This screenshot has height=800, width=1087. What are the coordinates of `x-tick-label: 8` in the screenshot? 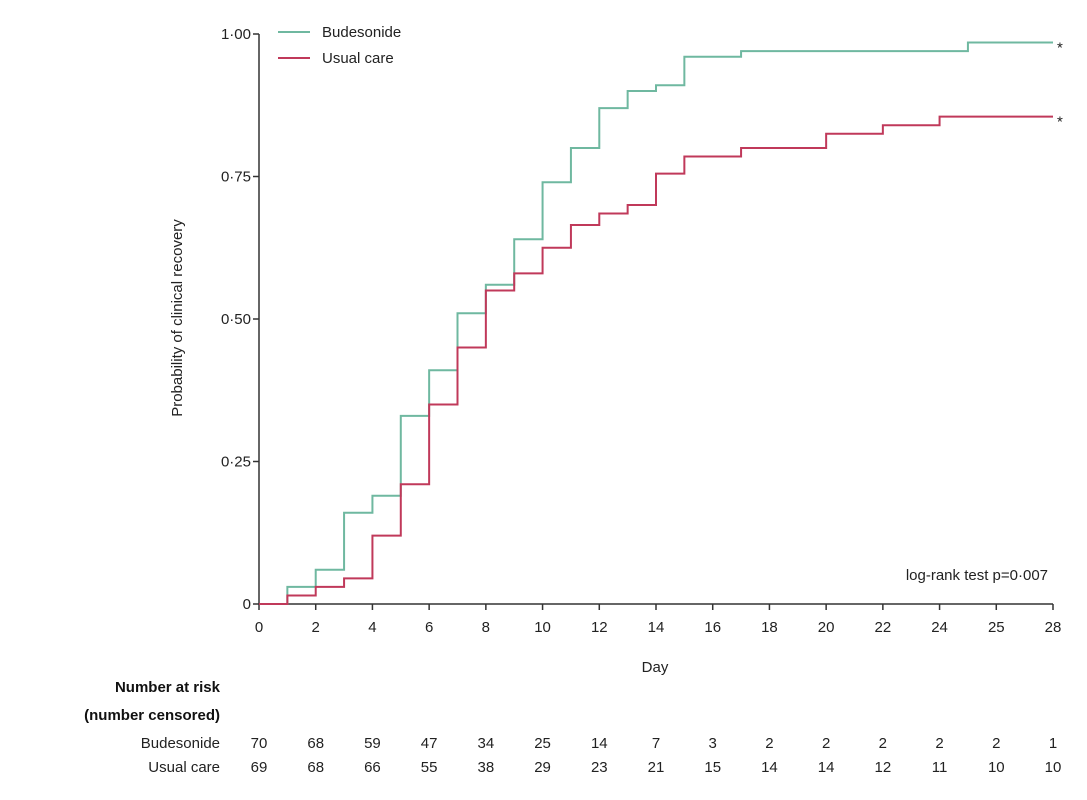 It's located at (486, 627).